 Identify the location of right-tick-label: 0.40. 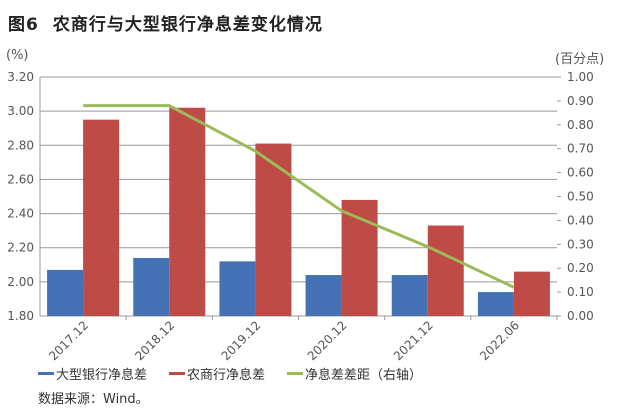
(580, 220).